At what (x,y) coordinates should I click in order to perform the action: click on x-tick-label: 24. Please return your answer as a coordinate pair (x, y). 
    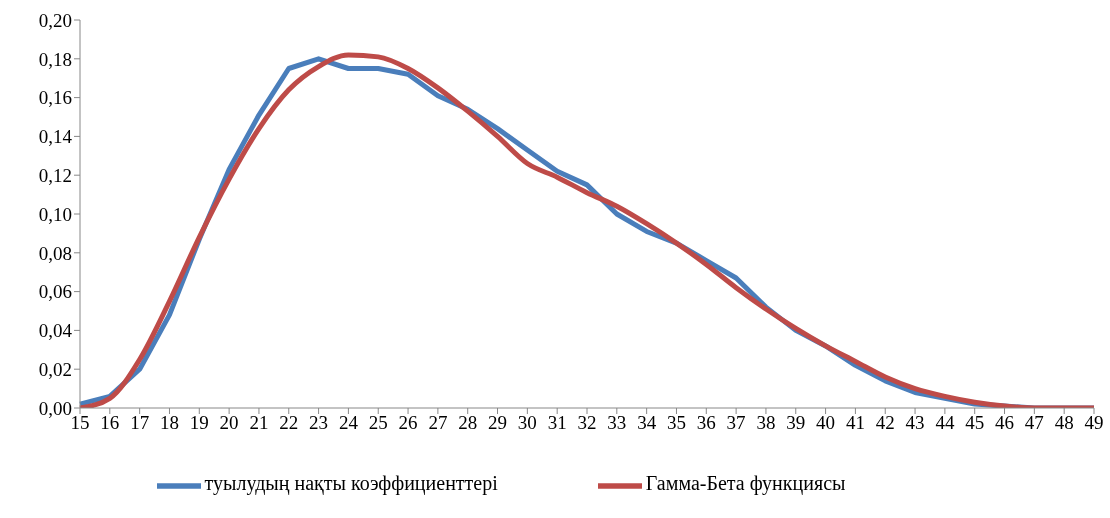
    Looking at the image, I should click on (348, 423).